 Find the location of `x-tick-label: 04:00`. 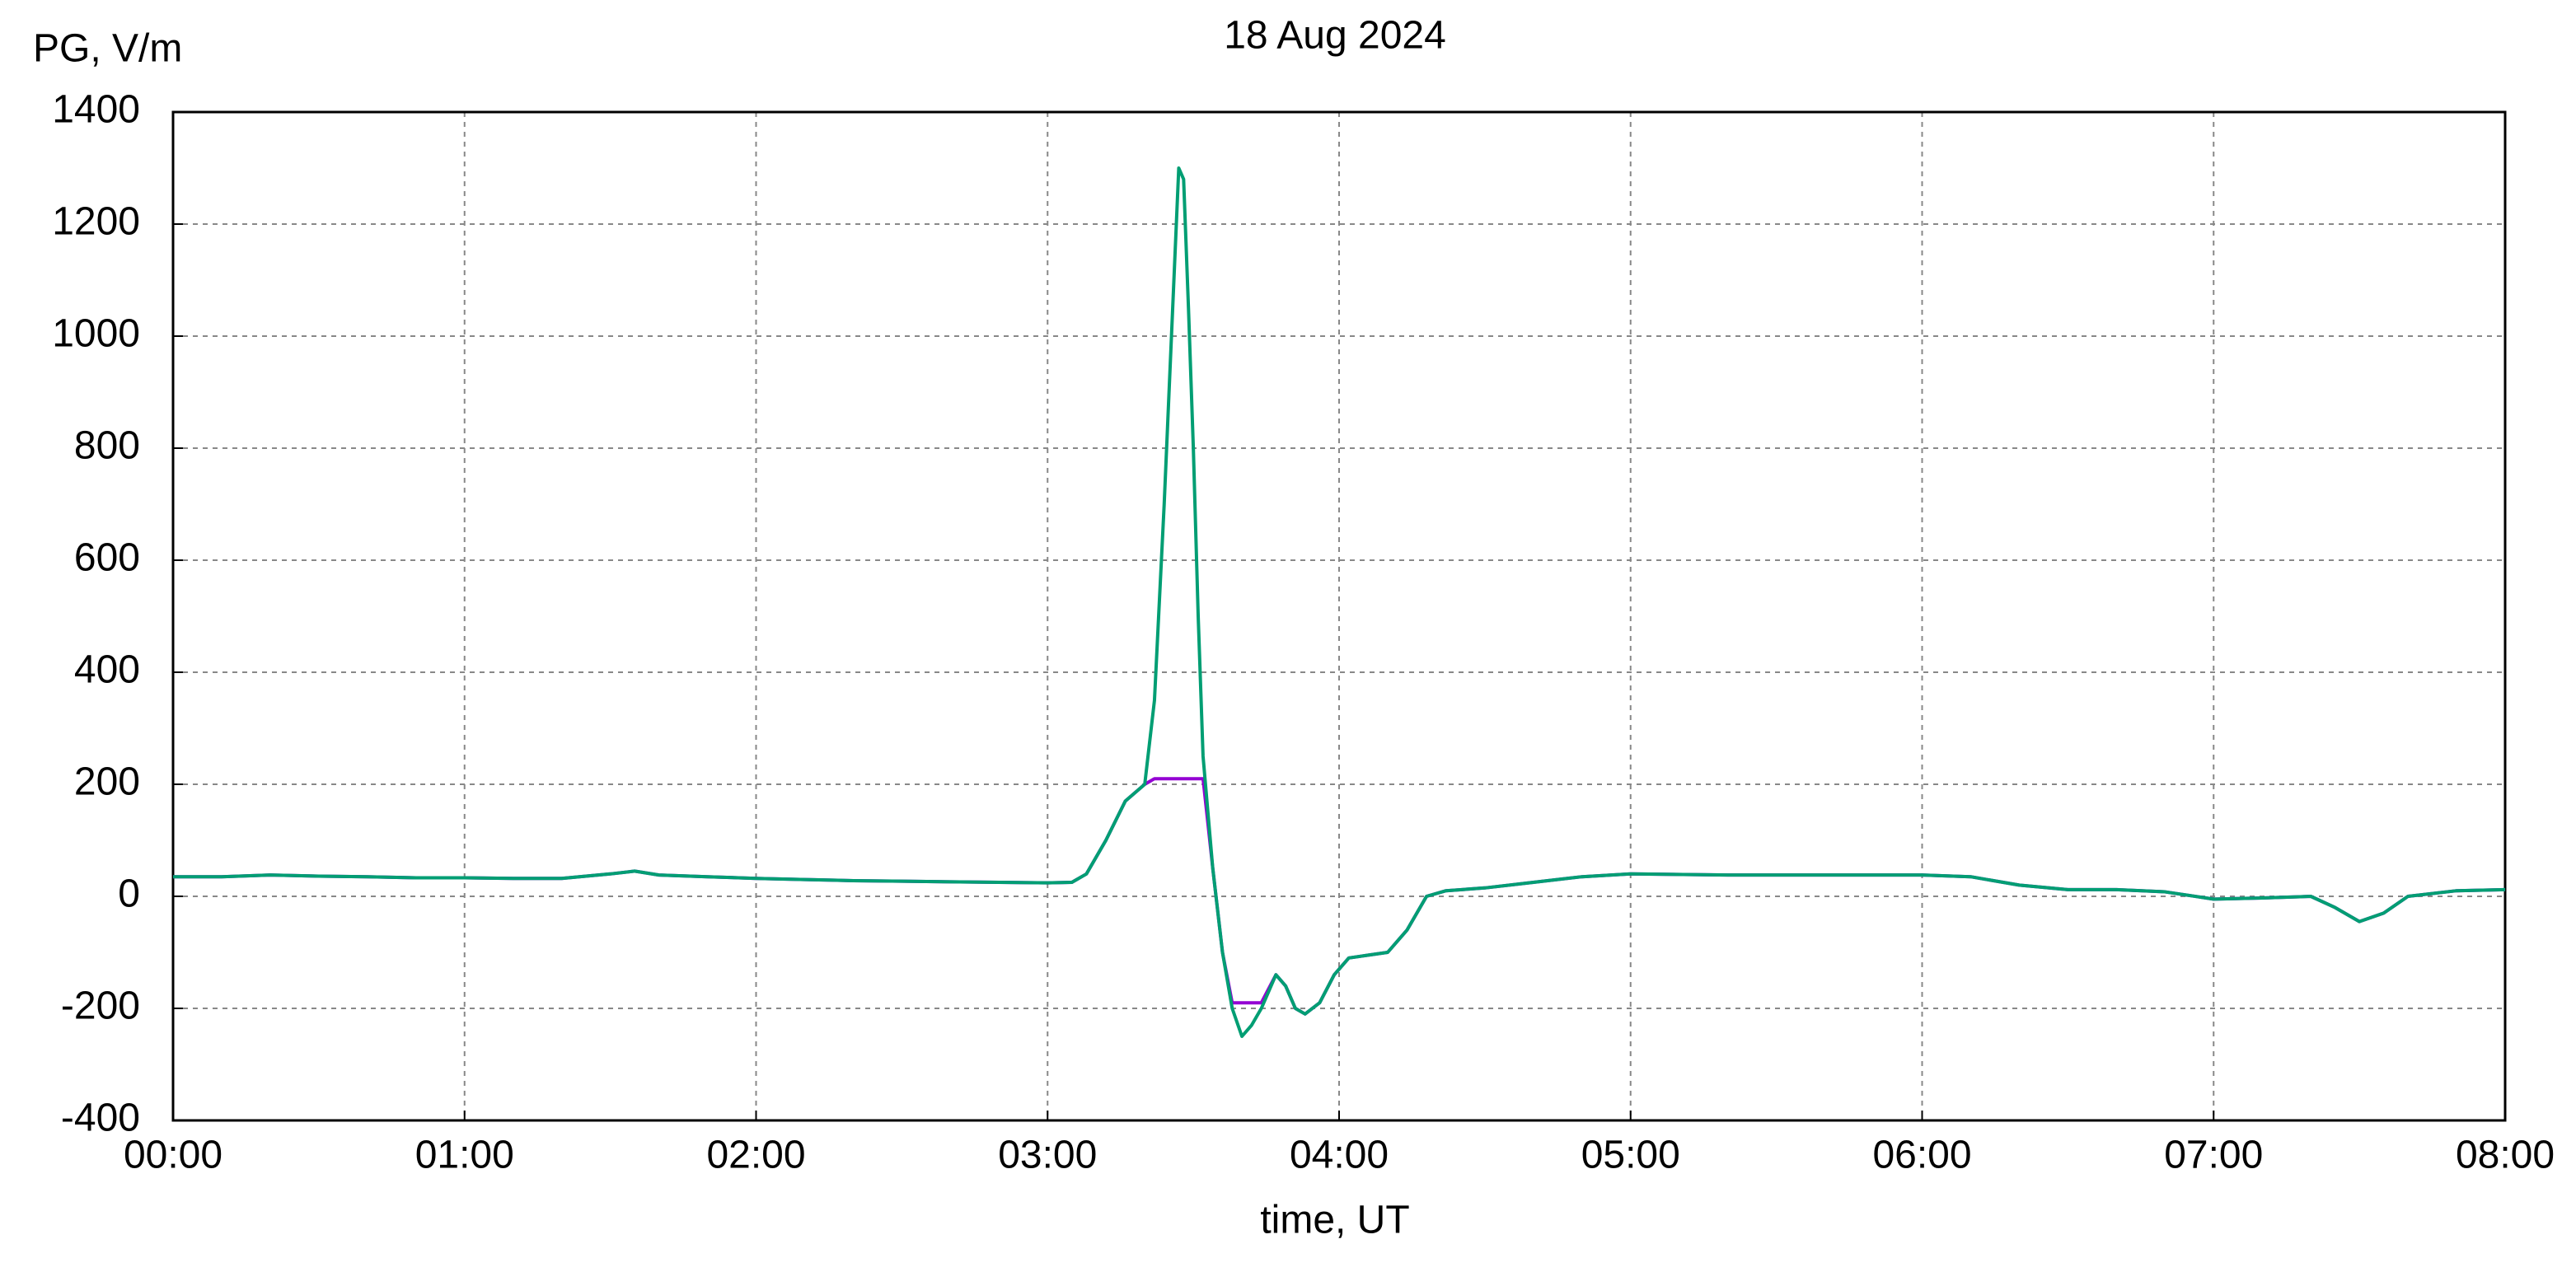

x-tick-label: 04:00 is located at coordinates (1339, 1155).